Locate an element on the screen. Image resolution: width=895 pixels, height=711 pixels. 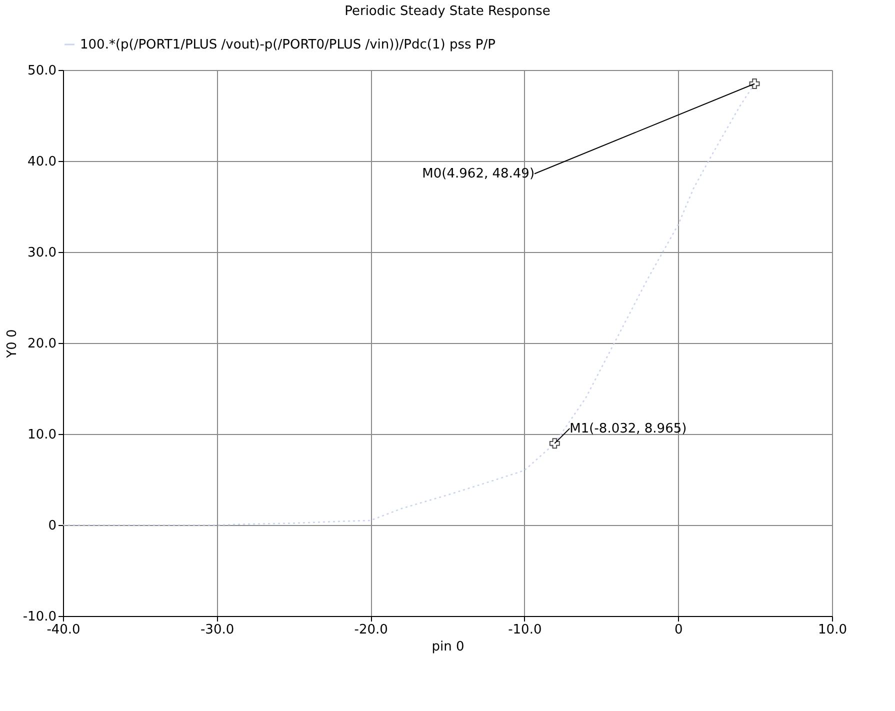
x-tick-label: 10.0 is located at coordinates (832, 630).